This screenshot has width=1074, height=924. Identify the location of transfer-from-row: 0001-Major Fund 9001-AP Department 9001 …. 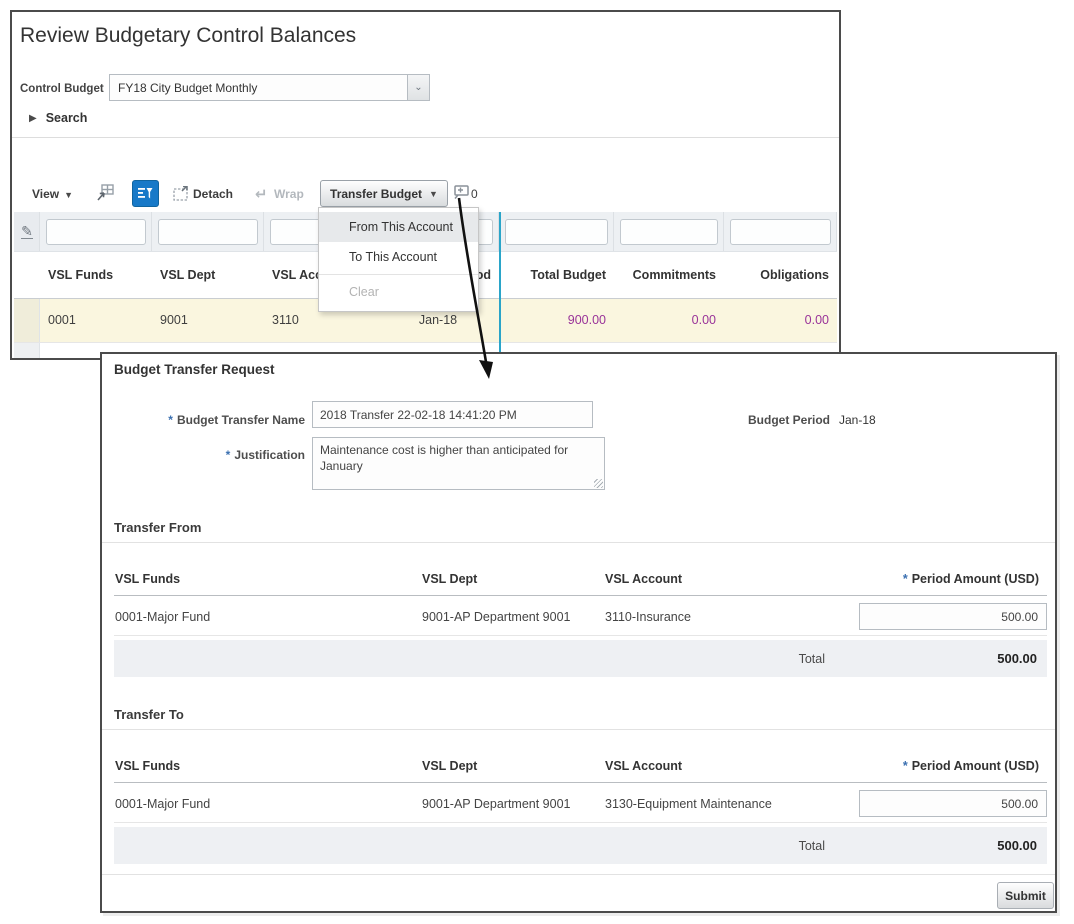
(580, 616).